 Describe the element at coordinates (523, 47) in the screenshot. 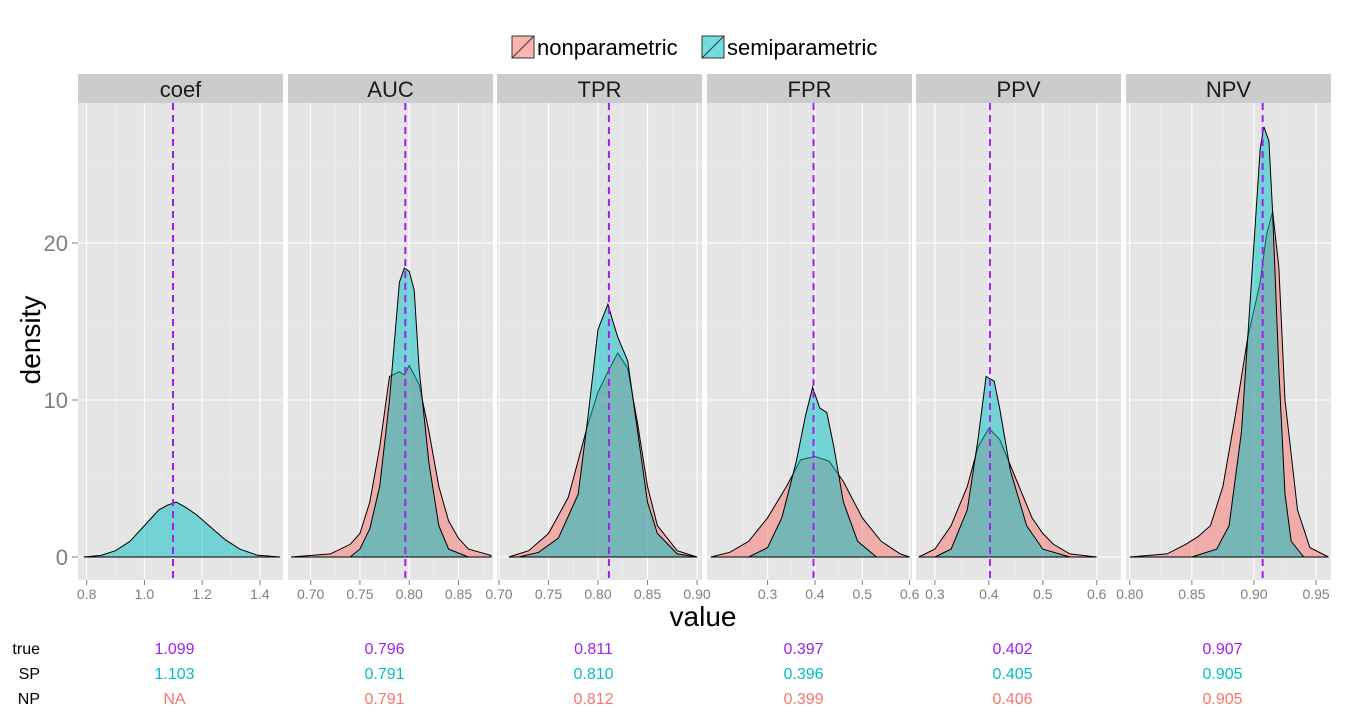

I see `legend-key-nonparametric-slash` at that location.